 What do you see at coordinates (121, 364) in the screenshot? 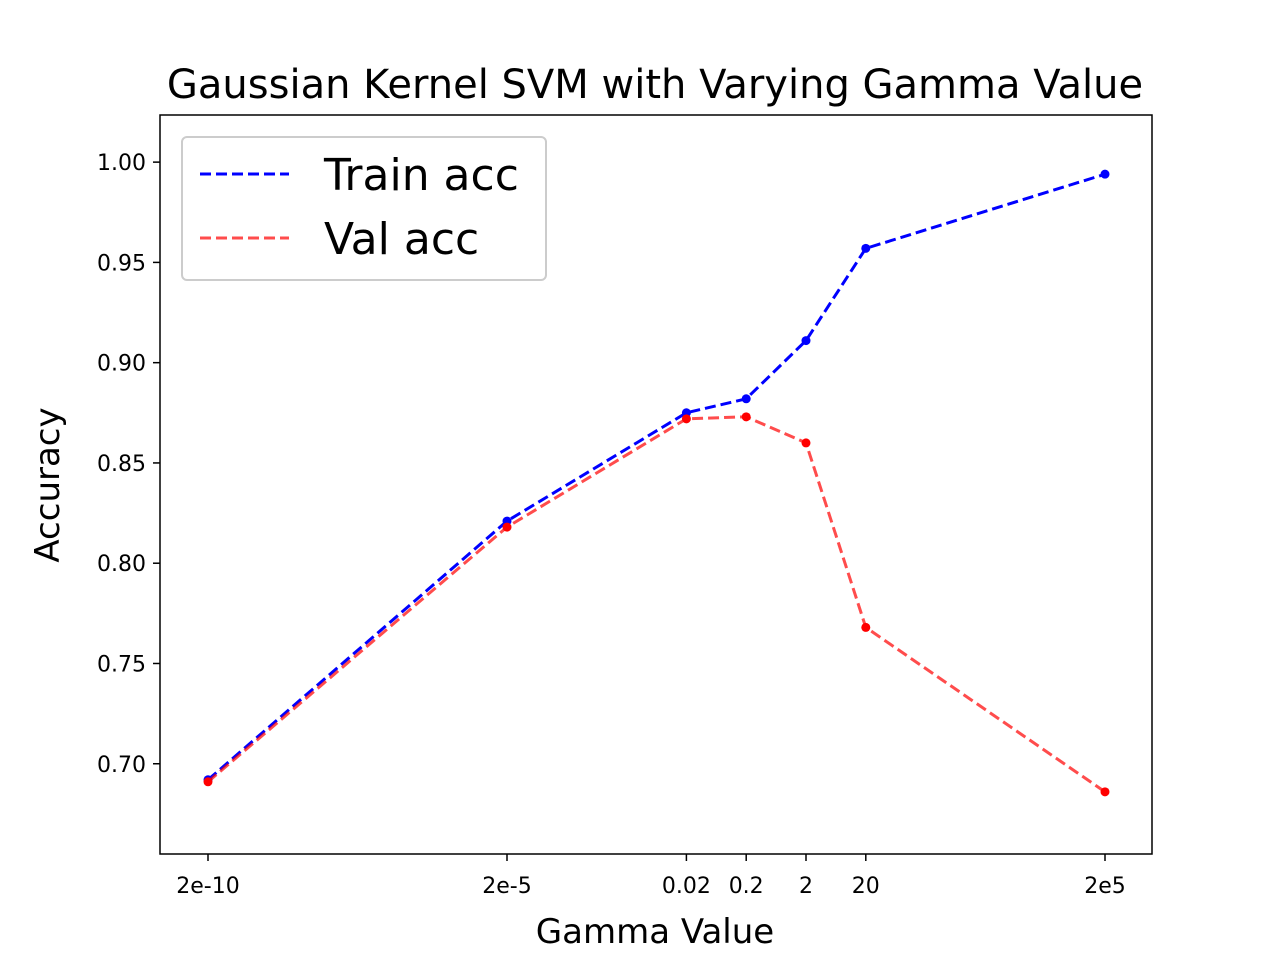
I see `y-tick-label: 0.90` at bounding box center [121, 364].